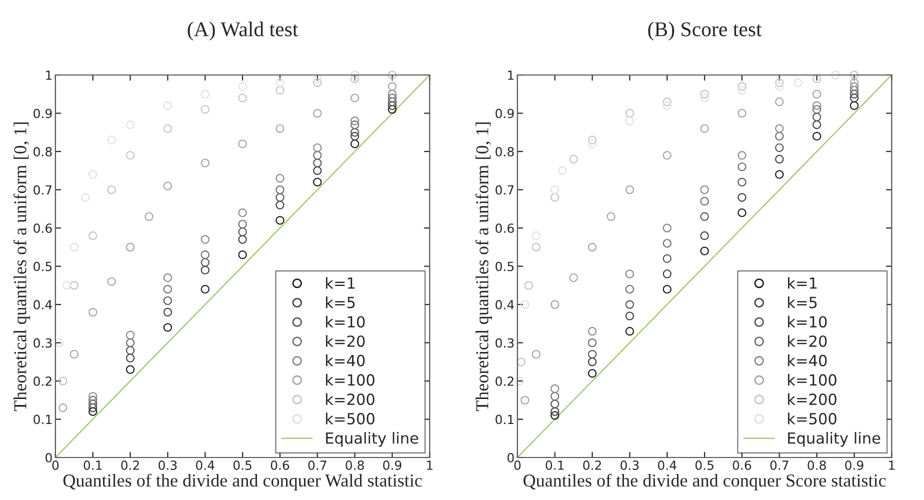  I want to click on x-axis-title: Quantiles of the divide and conquer Score statistic, so click(705, 482).